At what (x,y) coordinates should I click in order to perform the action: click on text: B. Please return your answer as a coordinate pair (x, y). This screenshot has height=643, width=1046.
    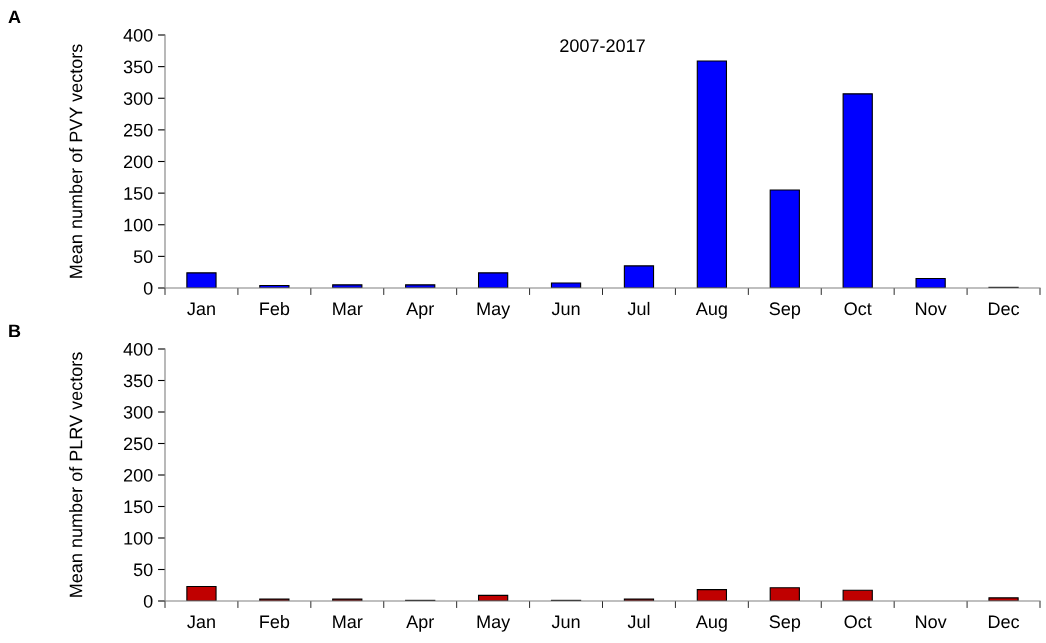
    Looking at the image, I should click on (15, 331).